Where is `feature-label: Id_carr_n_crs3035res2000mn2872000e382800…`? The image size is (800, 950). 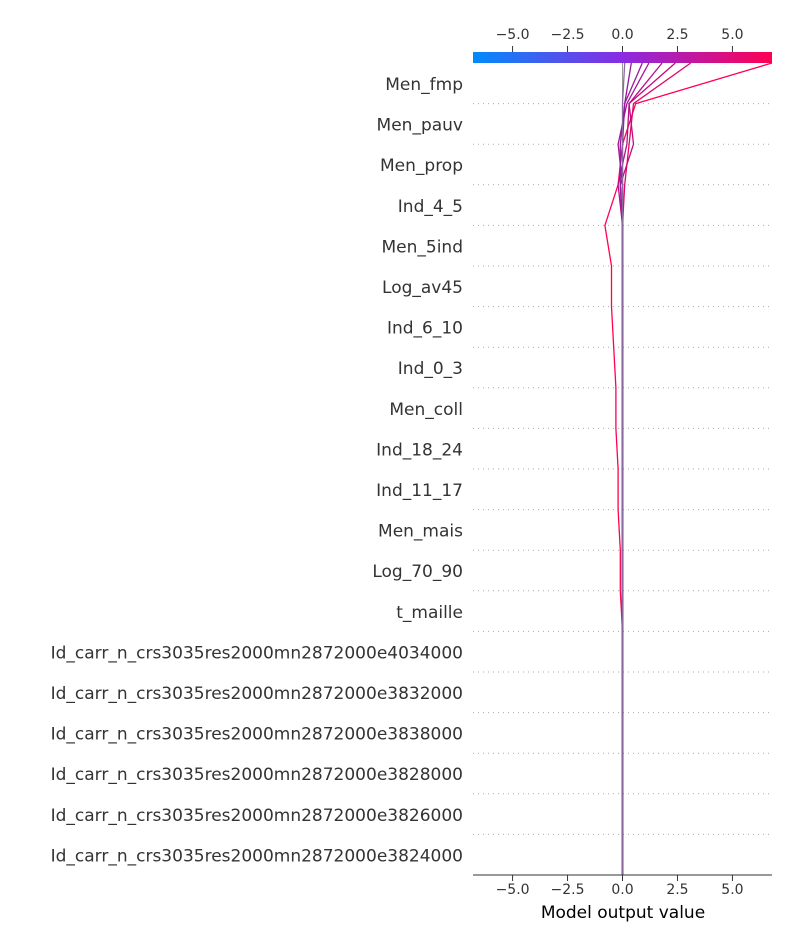
feature-label: Id_carr_n_crs3035res2000mn2872000e382800… is located at coordinates (257, 775).